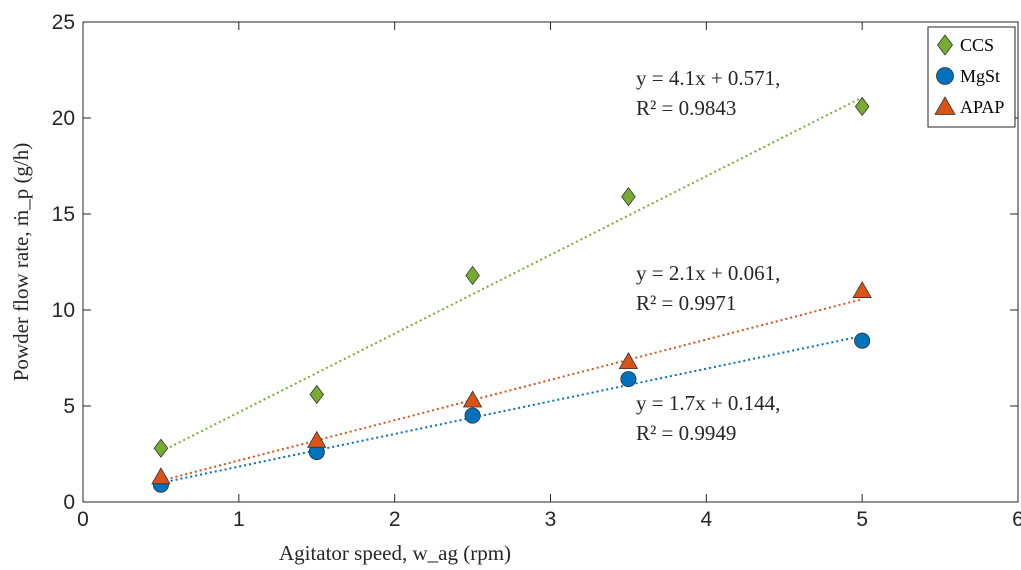 Image resolution: width=1021 pixels, height=570 pixels. I want to click on y-tick-label: 15, so click(63, 214).